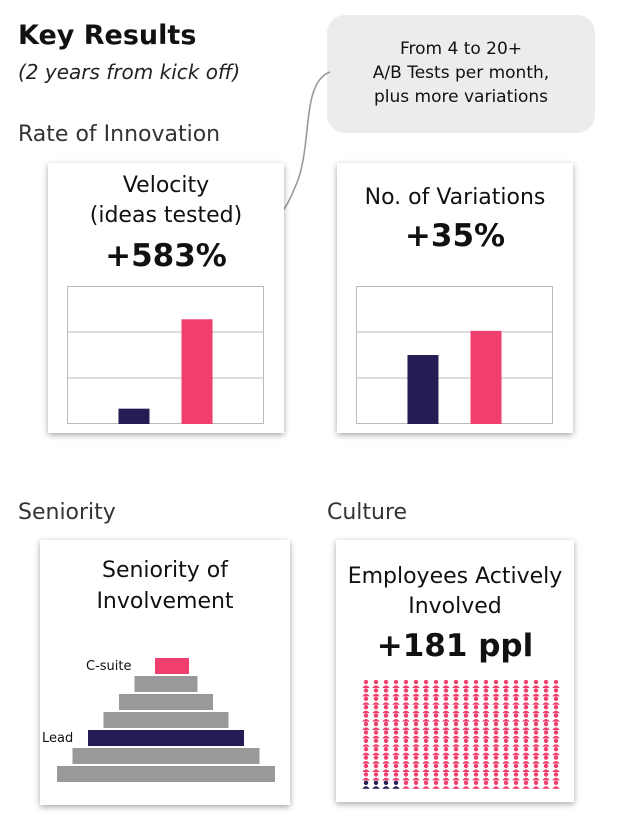  Describe the element at coordinates (455, 646) in the screenshot. I see `culture-value: +181 ppl` at that location.